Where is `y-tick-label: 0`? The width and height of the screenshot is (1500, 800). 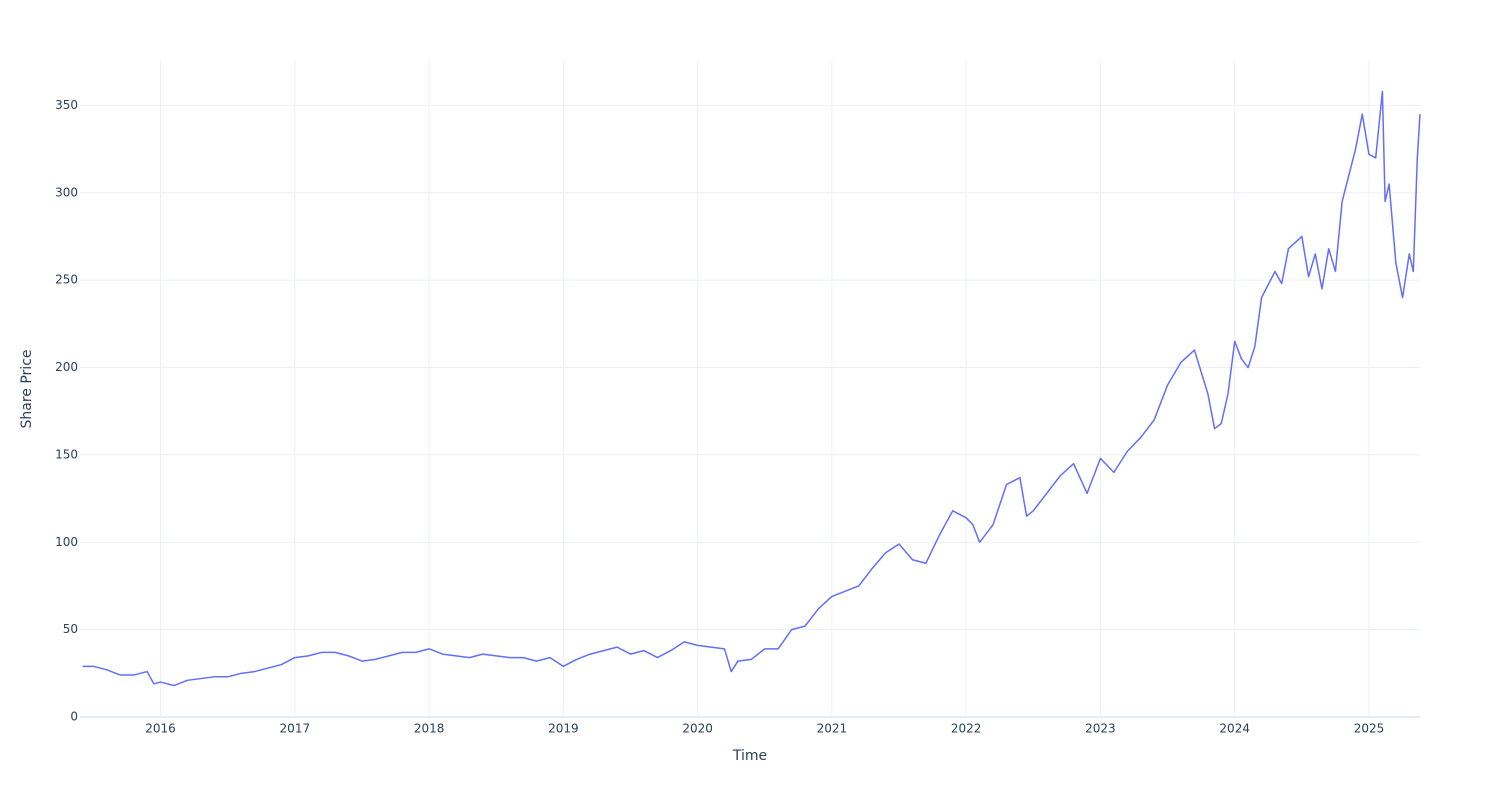 y-tick-label: 0 is located at coordinates (74, 717).